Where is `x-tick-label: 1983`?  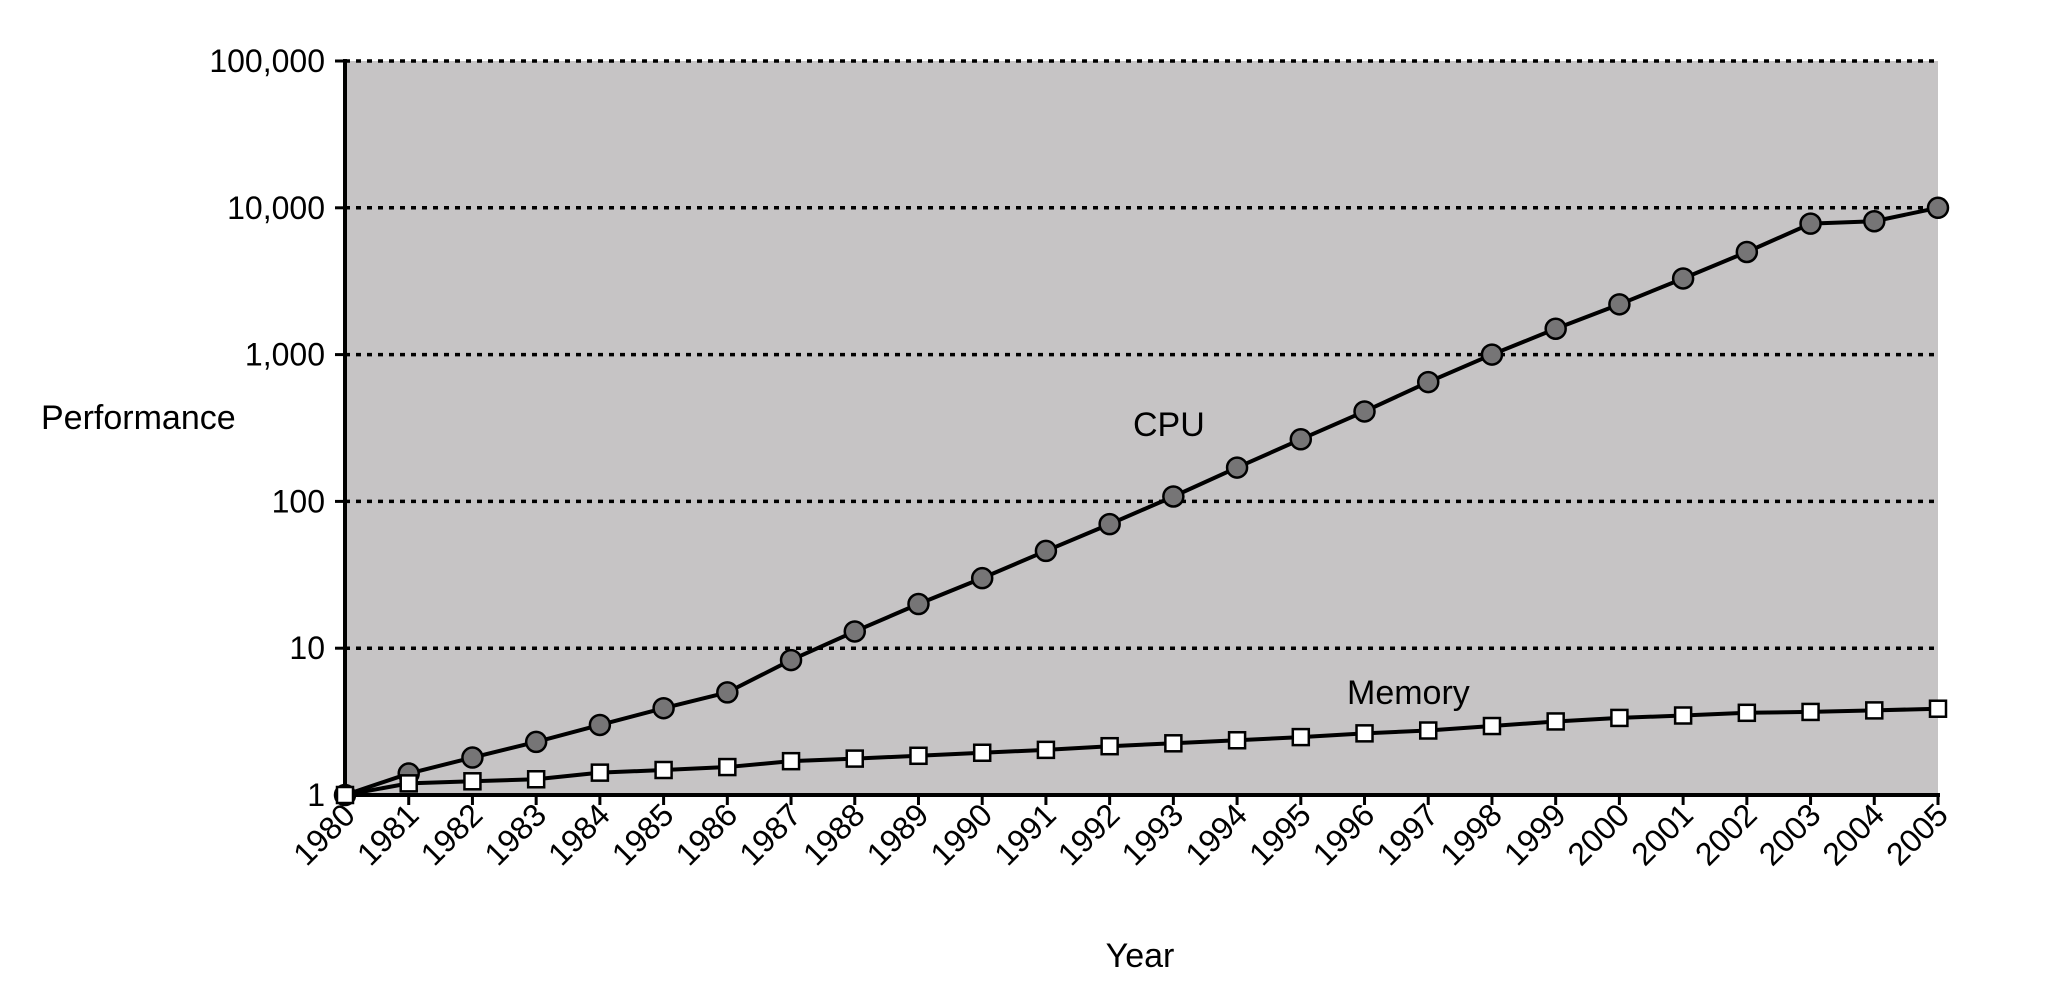 x-tick-label: 1983 is located at coordinates (515, 834).